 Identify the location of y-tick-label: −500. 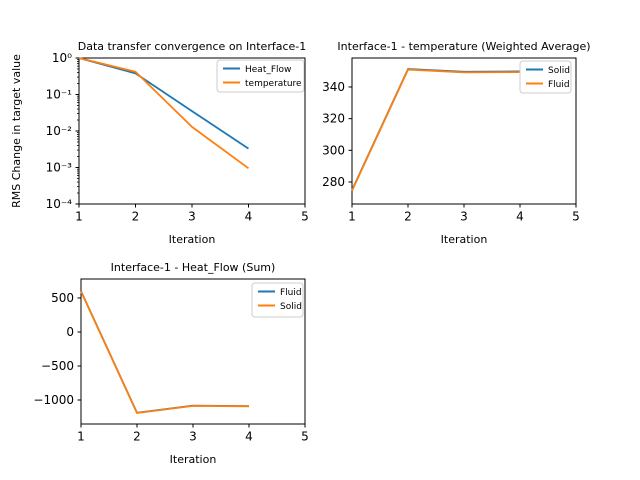
(57, 366).